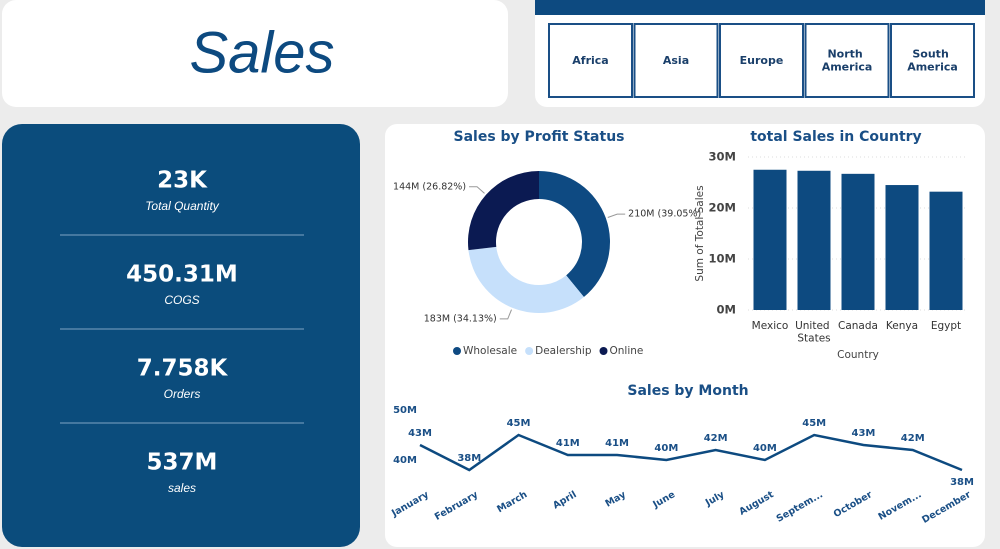 This screenshot has width=1000, height=549. Describe the element at coordinates (902, 326) in the screenshot. I see `x-tick-label: Kenya` at that location.